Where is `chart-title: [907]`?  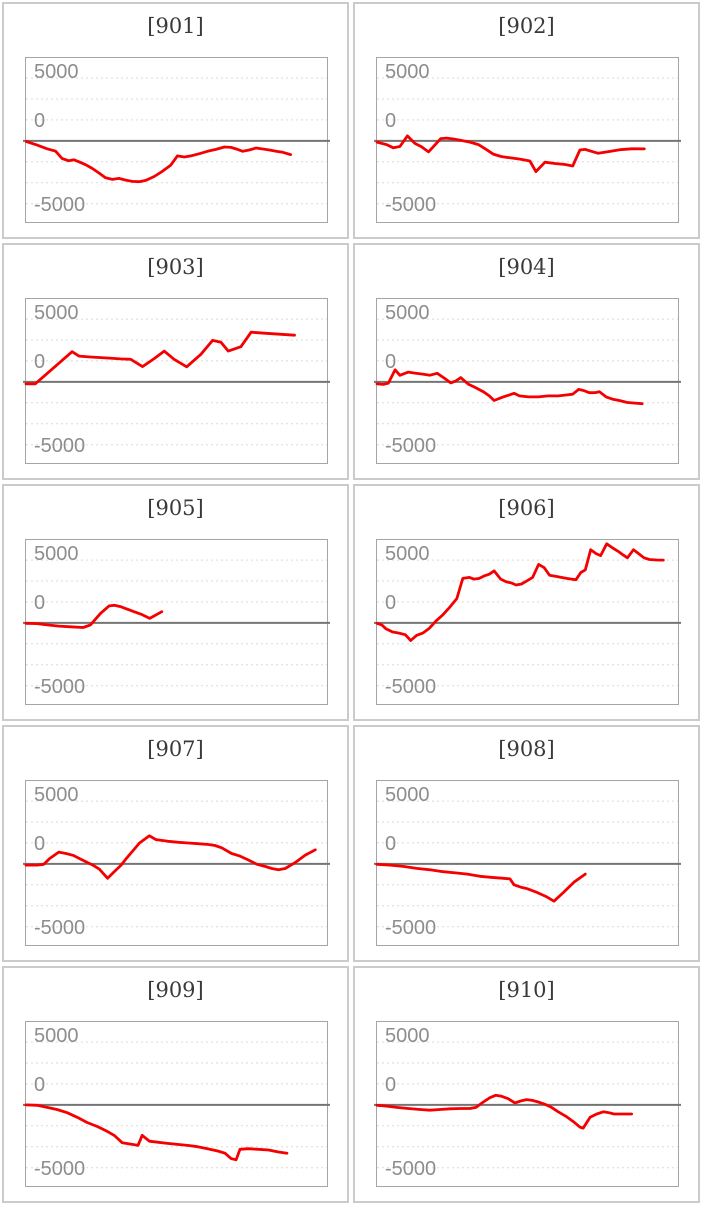 chart-title: [907] is located at coordinates (175, 749).